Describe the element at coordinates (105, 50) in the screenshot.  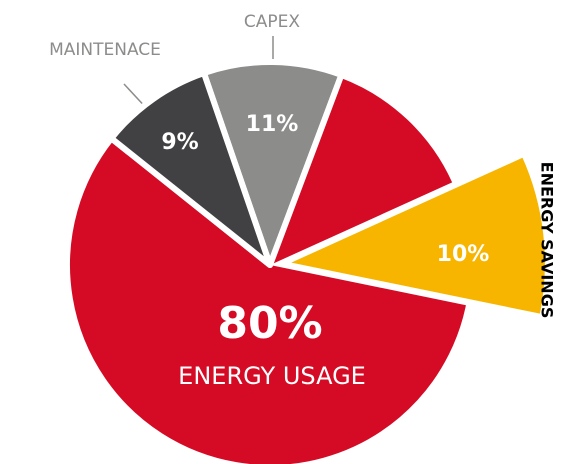
I see `category-label: MAINTENACE` at that location.